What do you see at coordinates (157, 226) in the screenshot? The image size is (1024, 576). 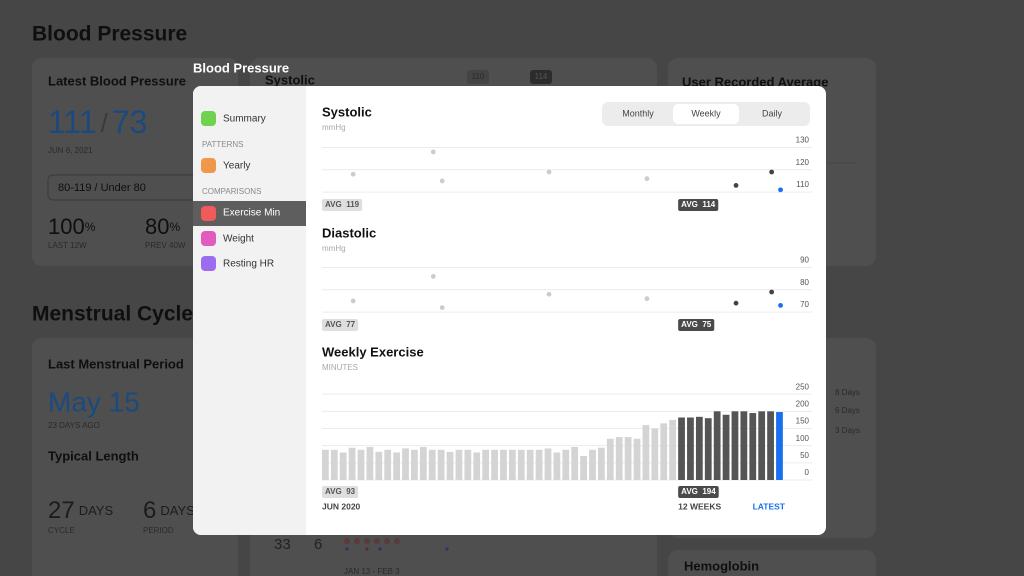 I see `stat-value: 80` at bounding box center [157, 226].